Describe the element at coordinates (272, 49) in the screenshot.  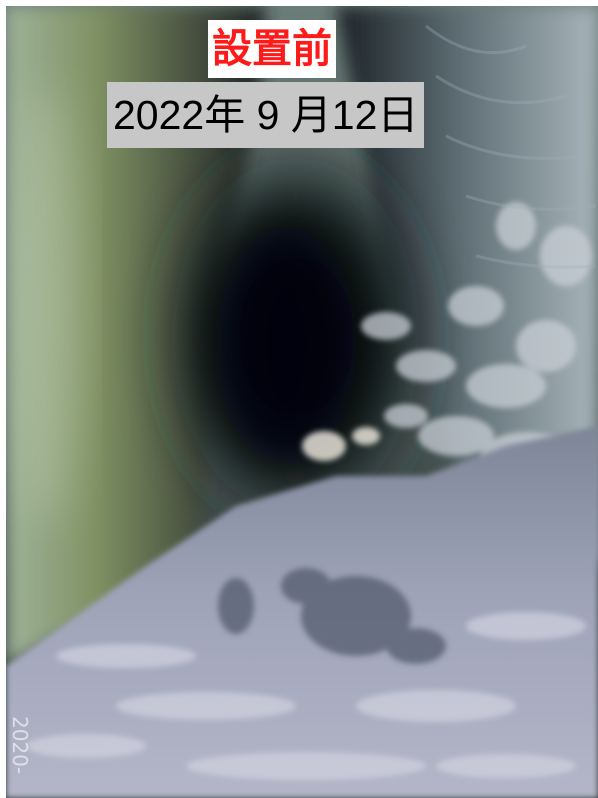
I see `caption-title: 設置前` at that location.